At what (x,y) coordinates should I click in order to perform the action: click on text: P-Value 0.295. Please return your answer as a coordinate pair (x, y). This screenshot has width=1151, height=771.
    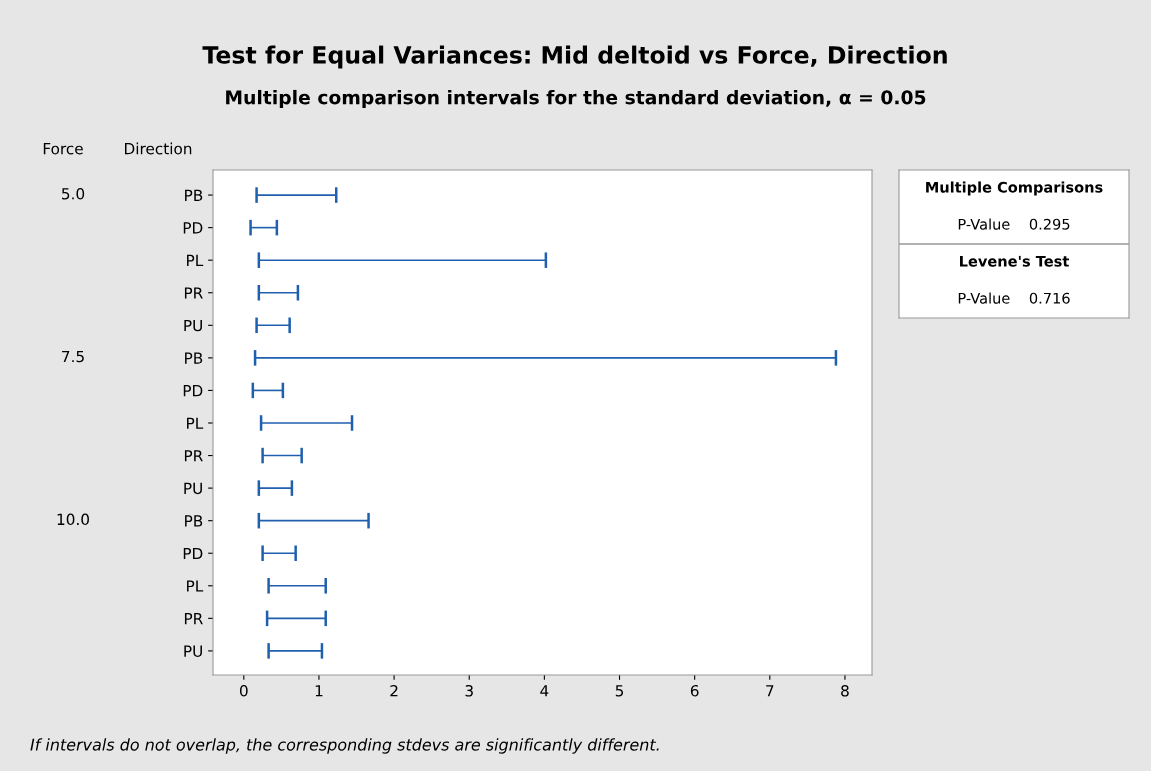
    Looking at the image, I should click on (1014, 224).